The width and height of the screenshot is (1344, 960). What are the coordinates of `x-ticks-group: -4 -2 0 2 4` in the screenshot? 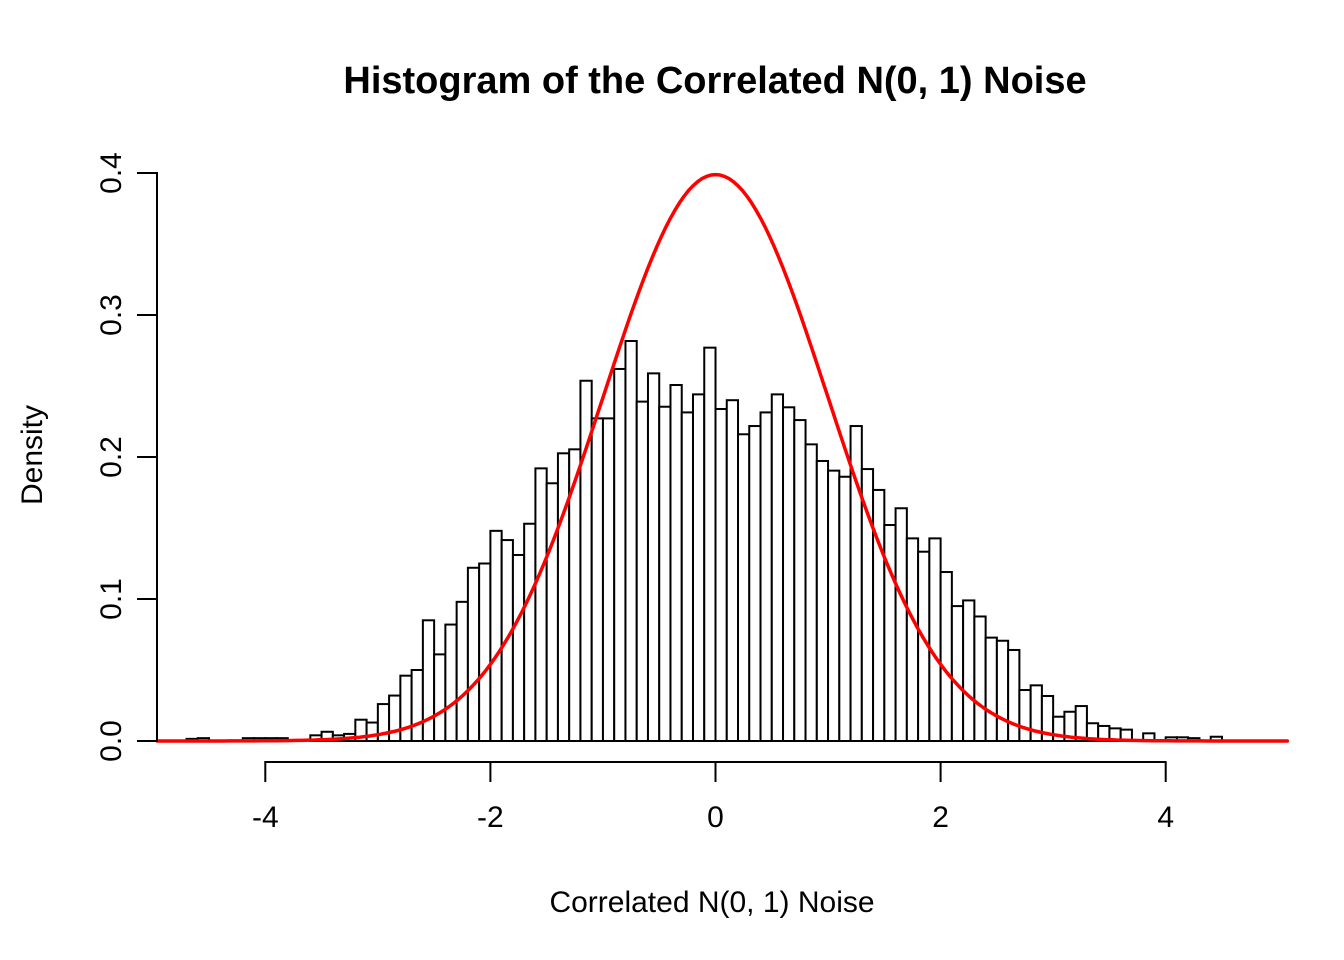 It's located at (713, 798).